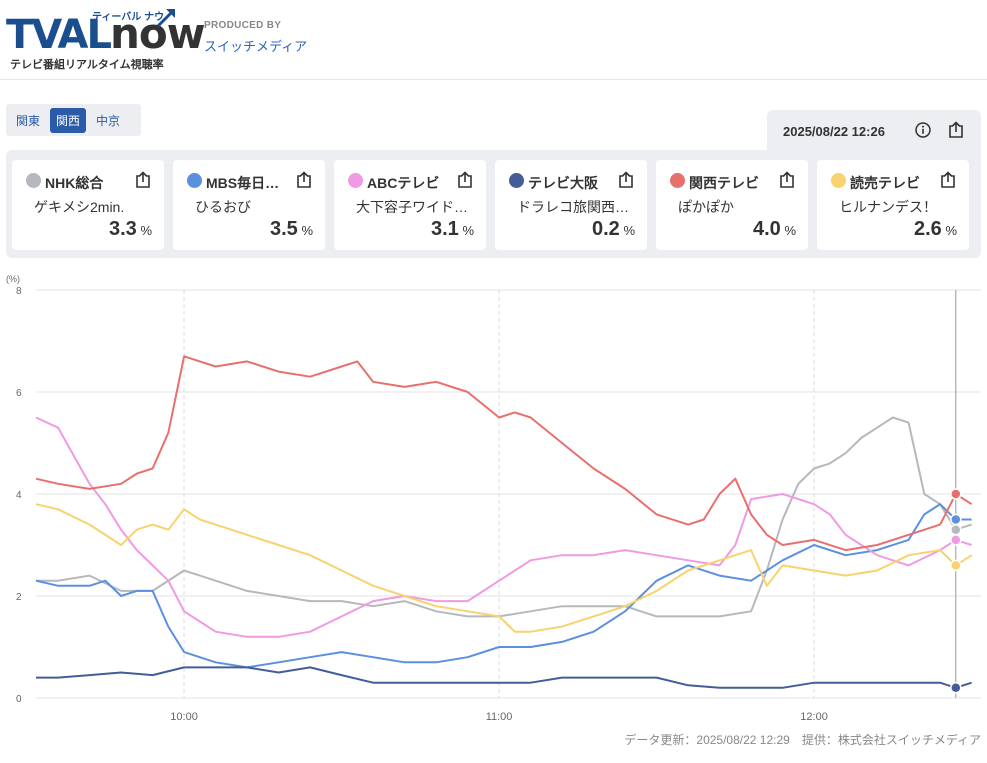  Describe the element at coordinates (885, 183) in the screenshot. I see `station-name: 読売テレビ` at that location.